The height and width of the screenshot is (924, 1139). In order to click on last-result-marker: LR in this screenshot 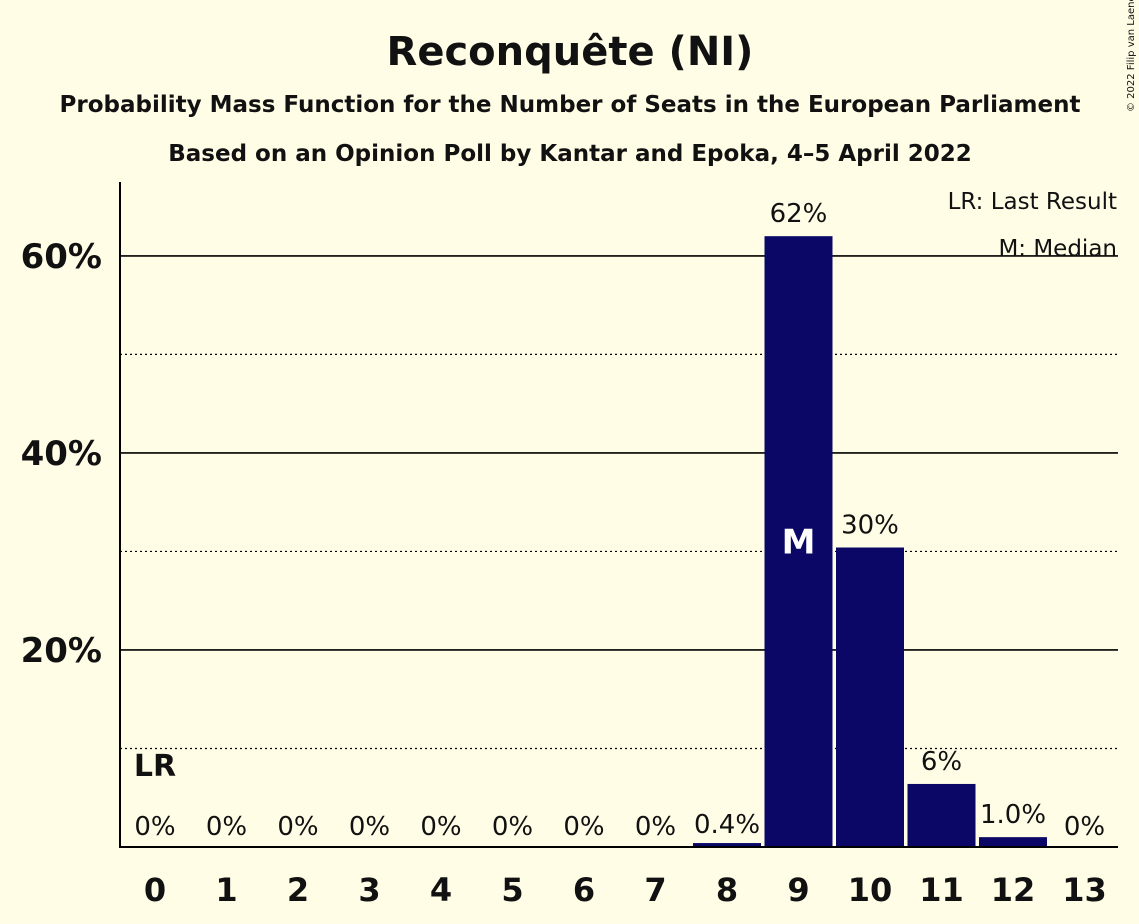, I will do `click(155, 766)`.